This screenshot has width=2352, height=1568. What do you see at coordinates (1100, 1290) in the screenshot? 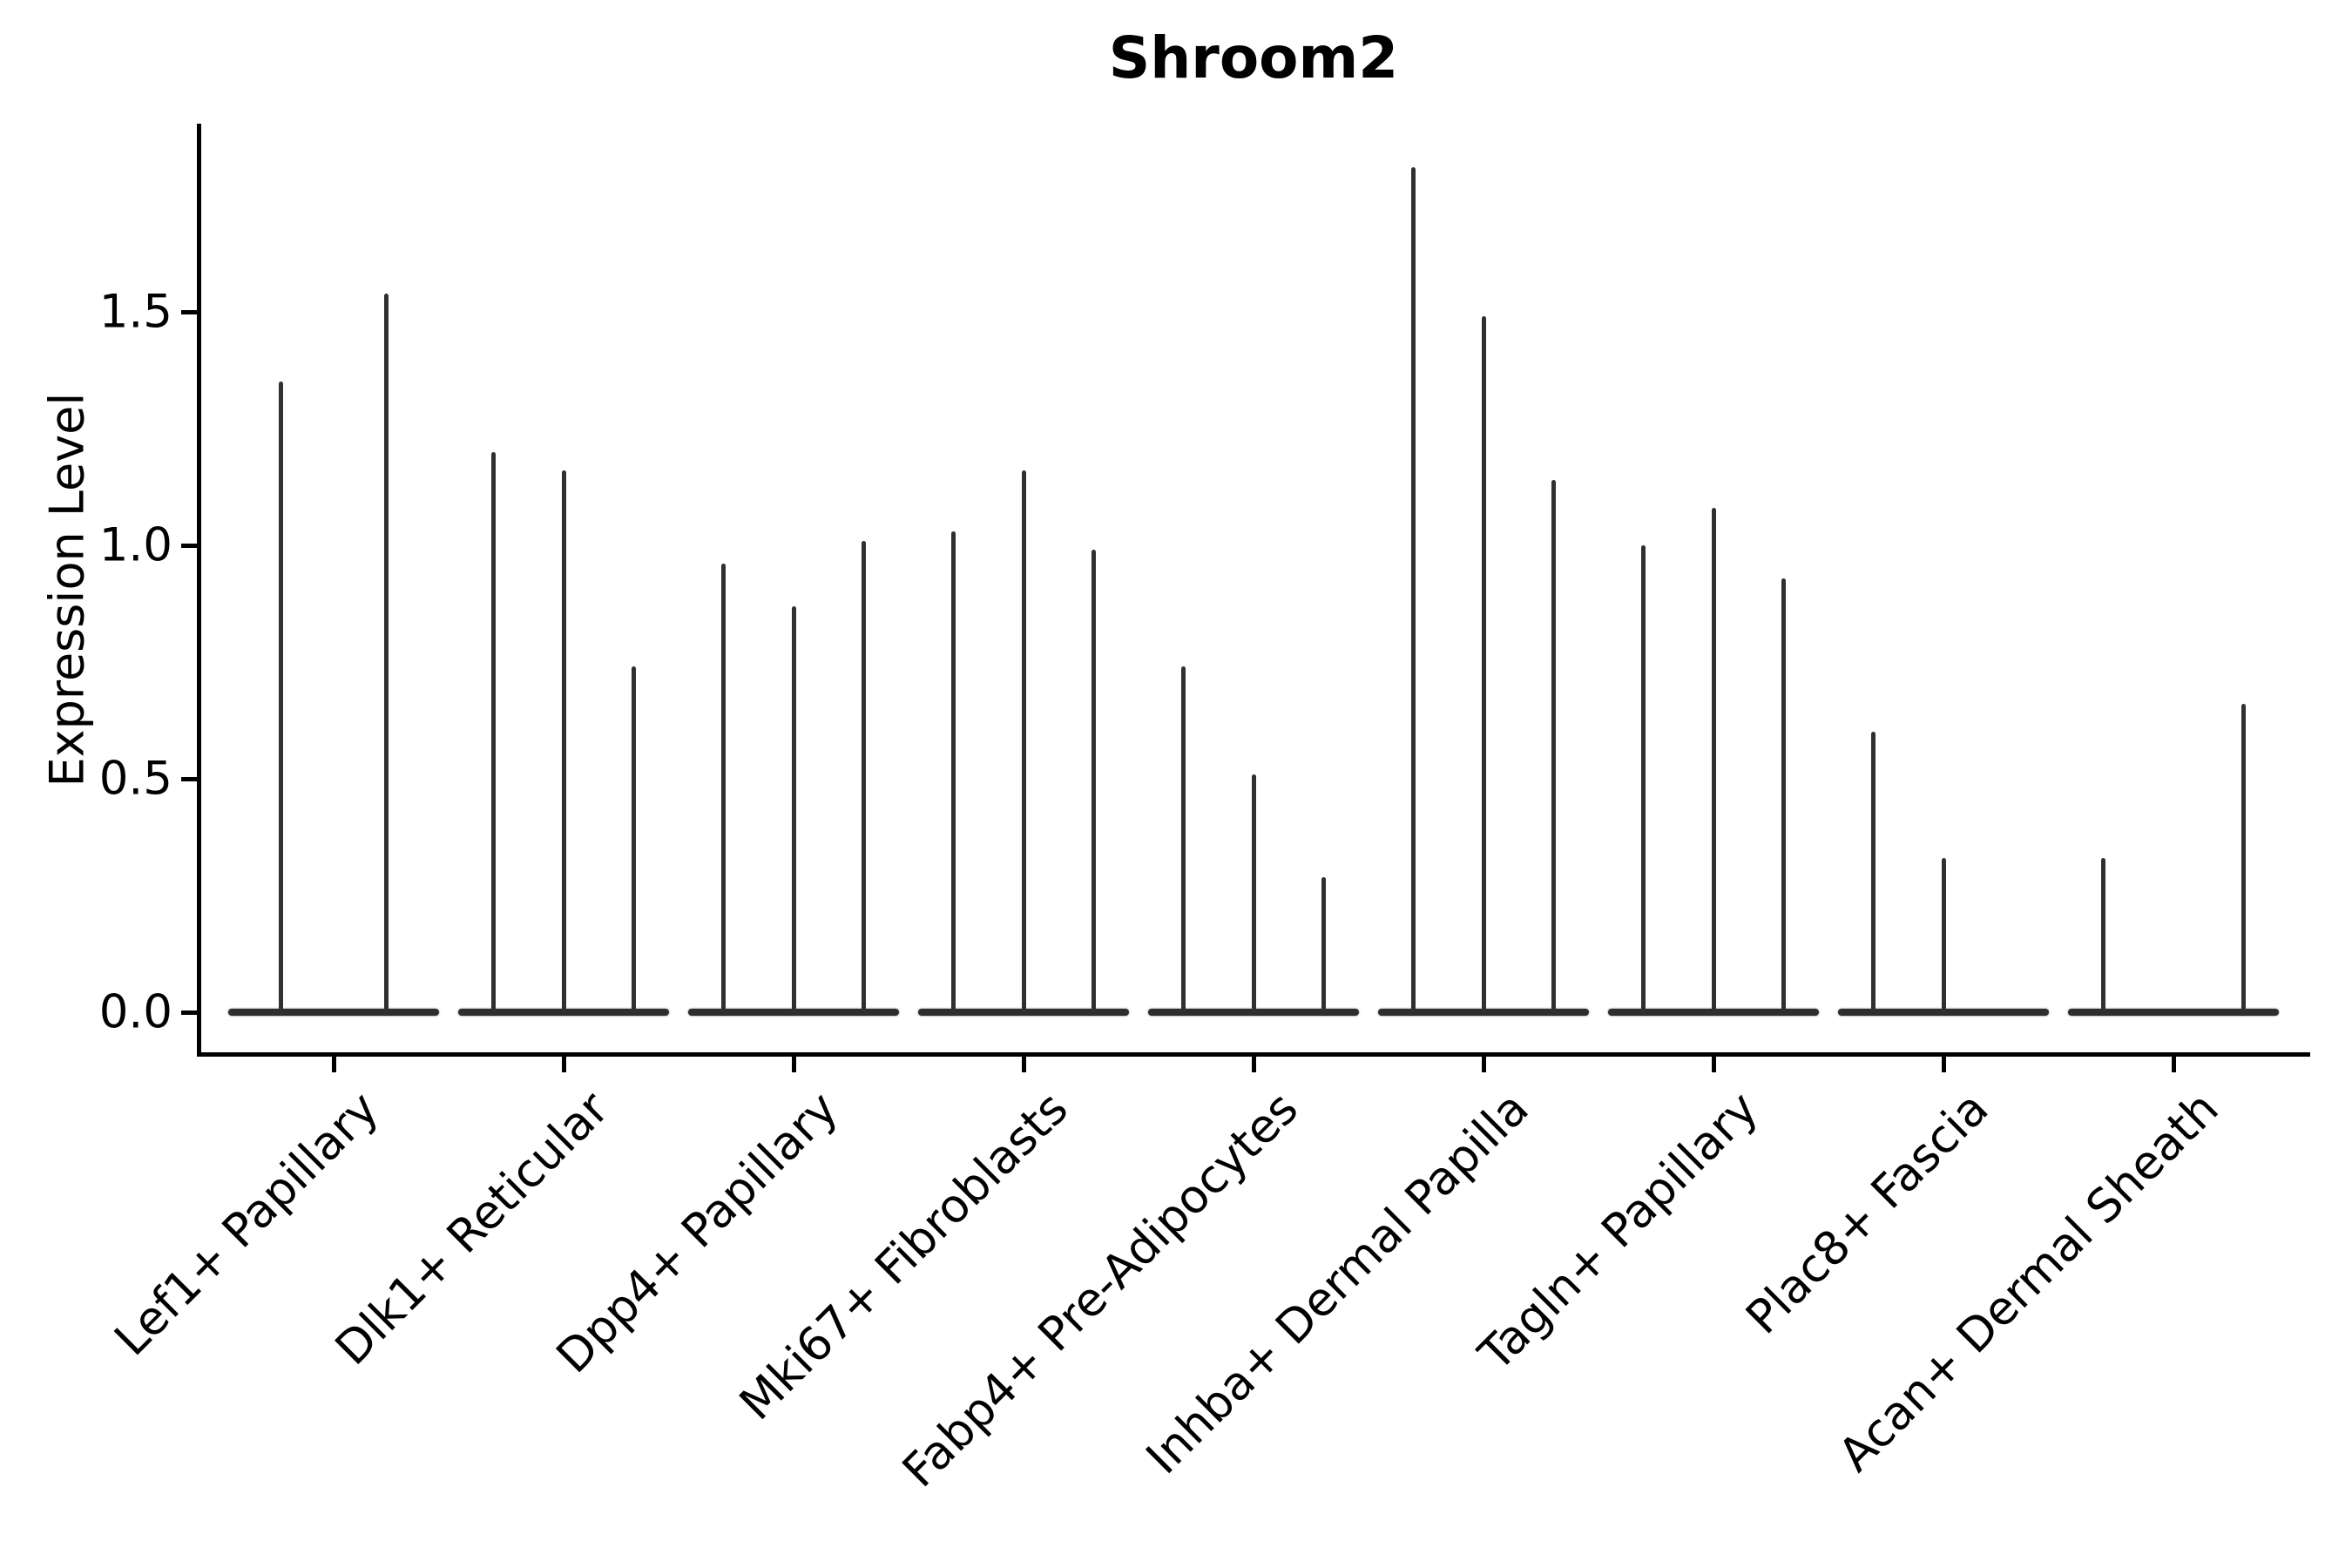
I see `x-tick-label: Fabp4+ Pre-Adipocytes` at bounding box center [1100, 1290].